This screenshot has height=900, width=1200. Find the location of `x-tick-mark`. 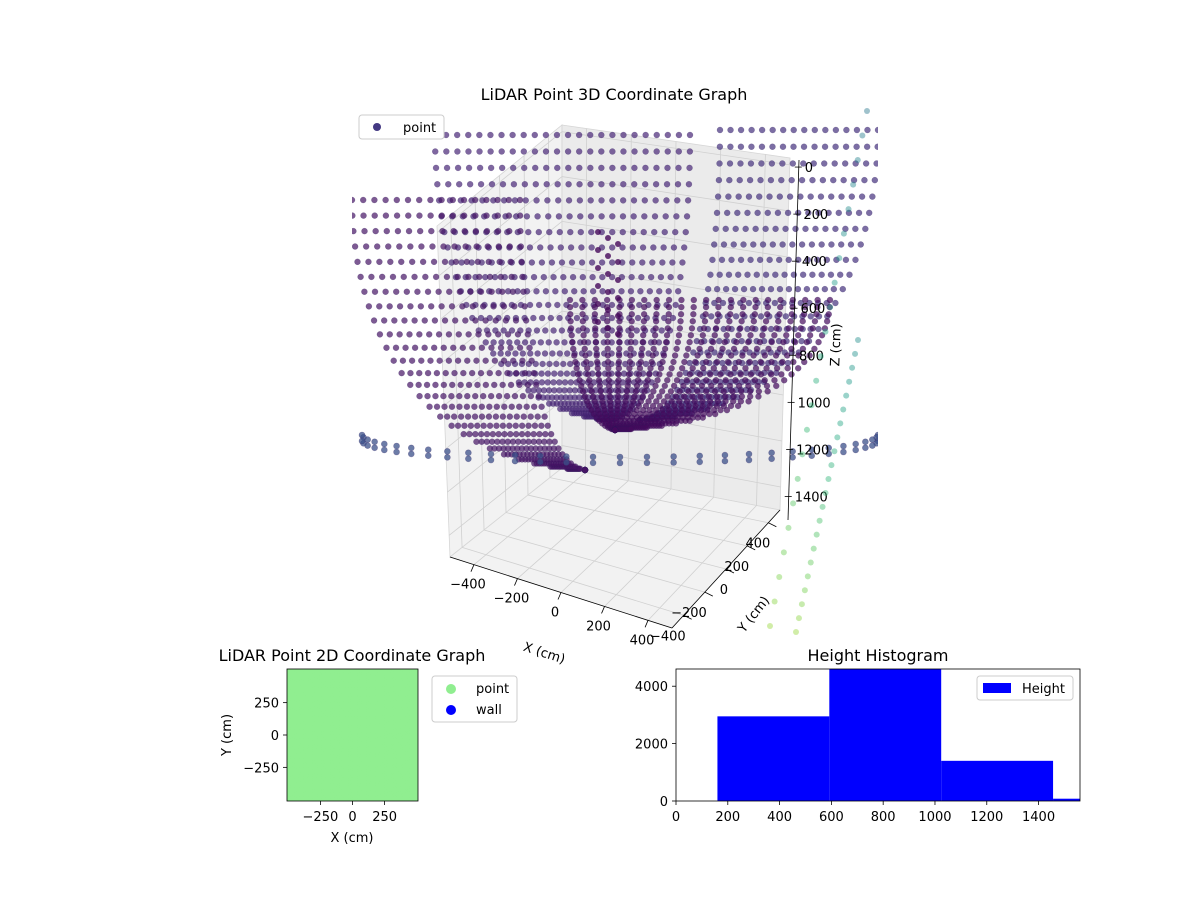

x-tick-mark is located at coordinates (472, 568).